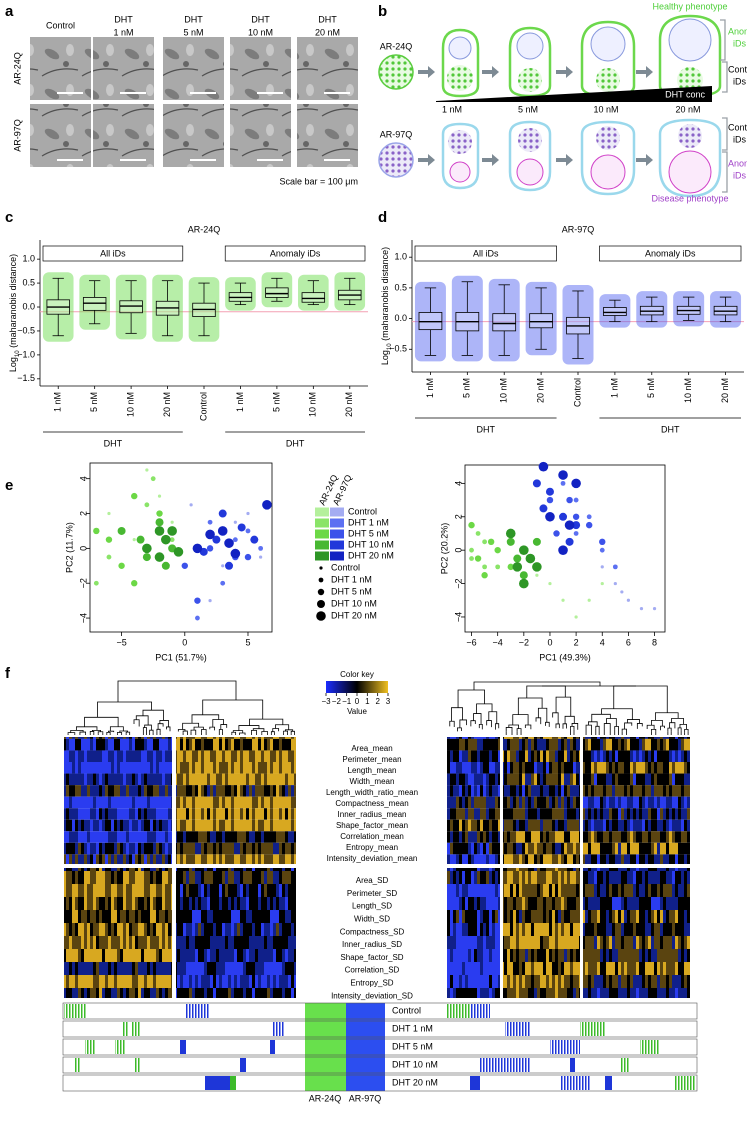  Describe the element at coordinates (357, 687) in the screenshot. I see `color-key` at that location.